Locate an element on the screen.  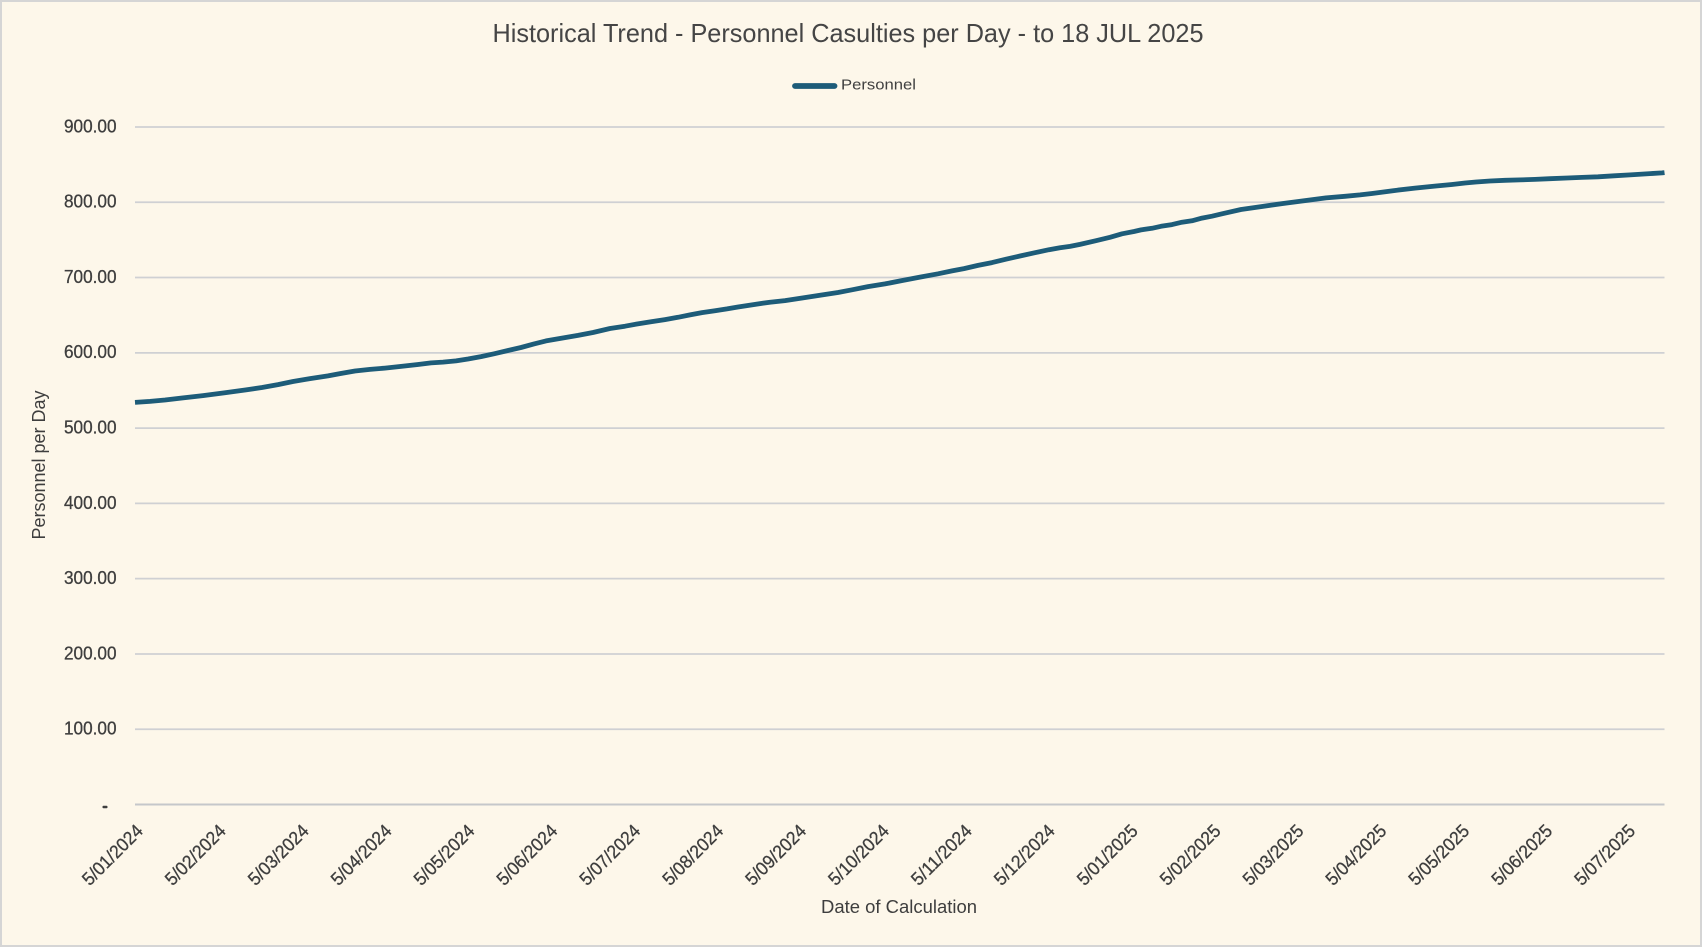
svg-text: 5/08/2024 is located at coordinates (692, 854).